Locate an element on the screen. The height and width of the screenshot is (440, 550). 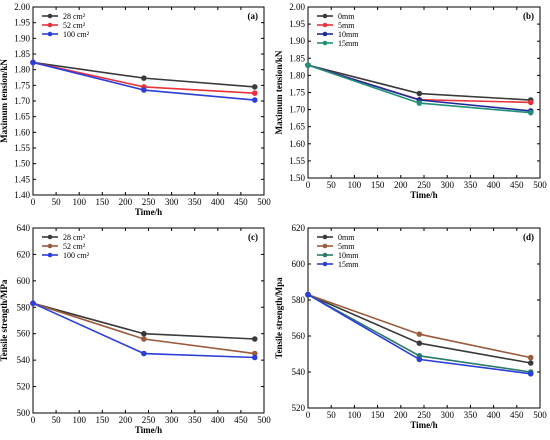
legend-label: 5mm is located at coordinates (346, 25).